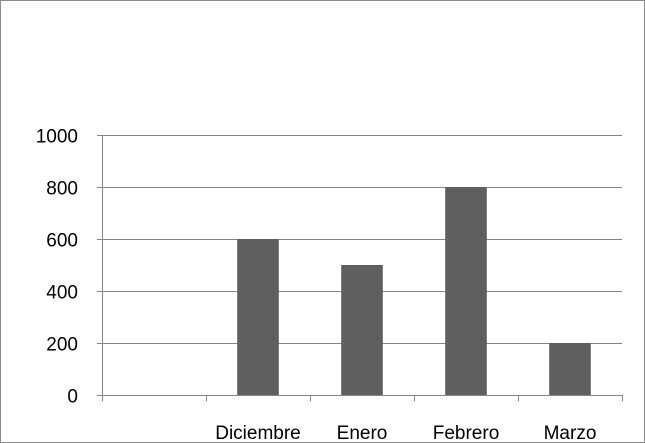 This screenshot has width=645, height=443. I want to click on y-tick-label-800: 800, so click(62, 189).